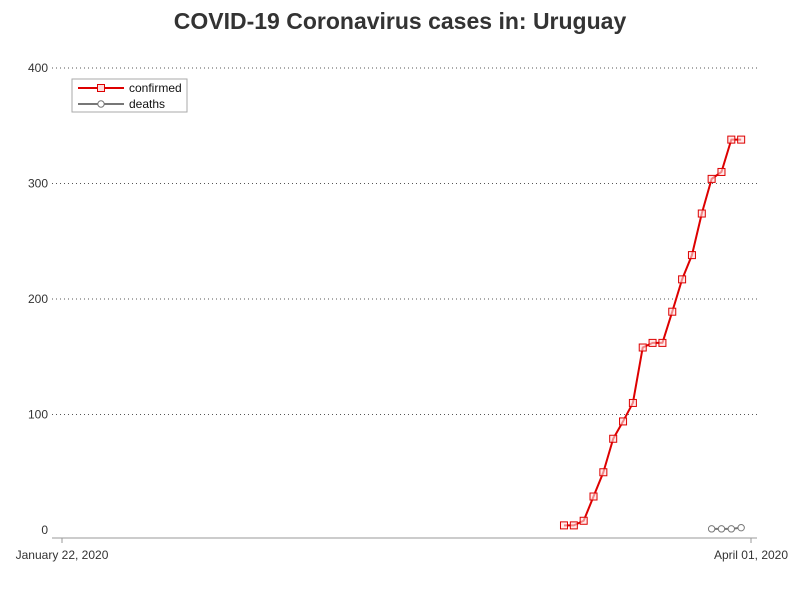 The width and height of the screenshot is (800, 605). What do you see at coordinates (400, 21) in the screenshot?
I see `chart-title: COVID-19 Coronavirus cases in: Uruguay` at bounding box center [400, 21].